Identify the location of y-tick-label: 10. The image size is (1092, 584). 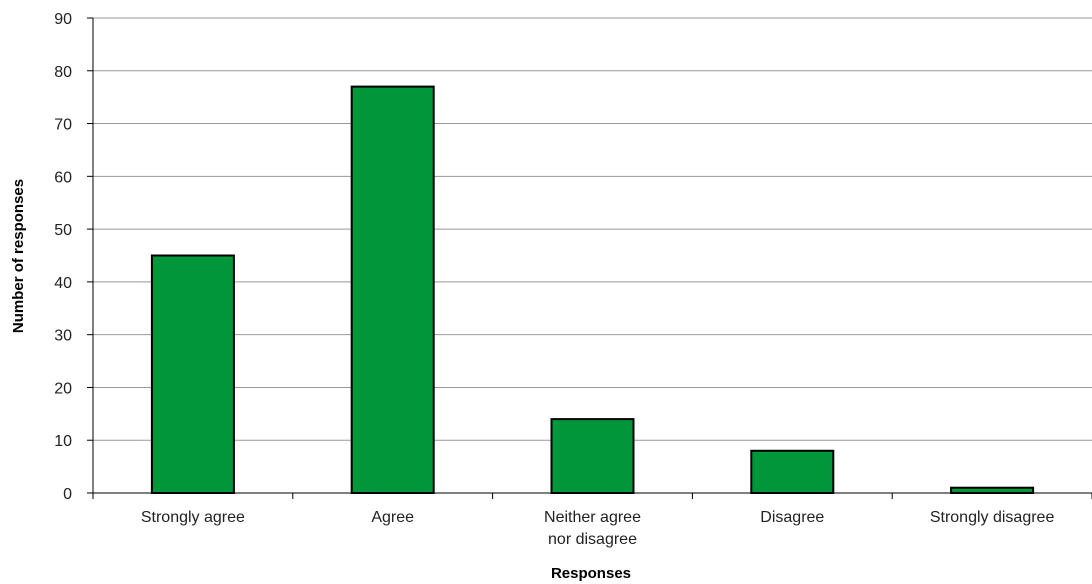
(63, 441).